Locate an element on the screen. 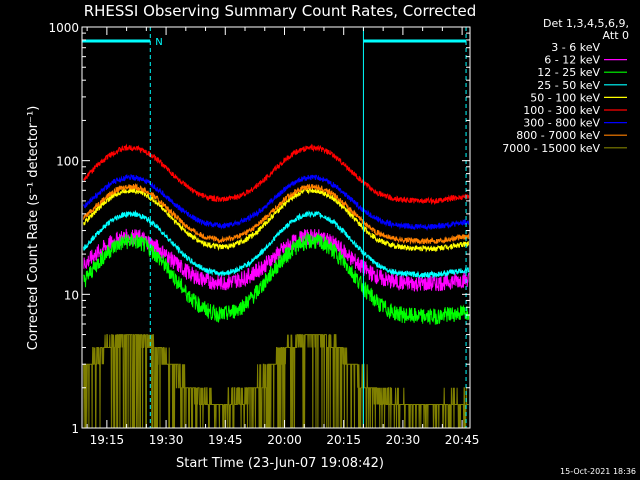 Image resolution: width=640 pixels, height=480 pixels. y-tick-label: 100 is located at coordinates (67, 162).